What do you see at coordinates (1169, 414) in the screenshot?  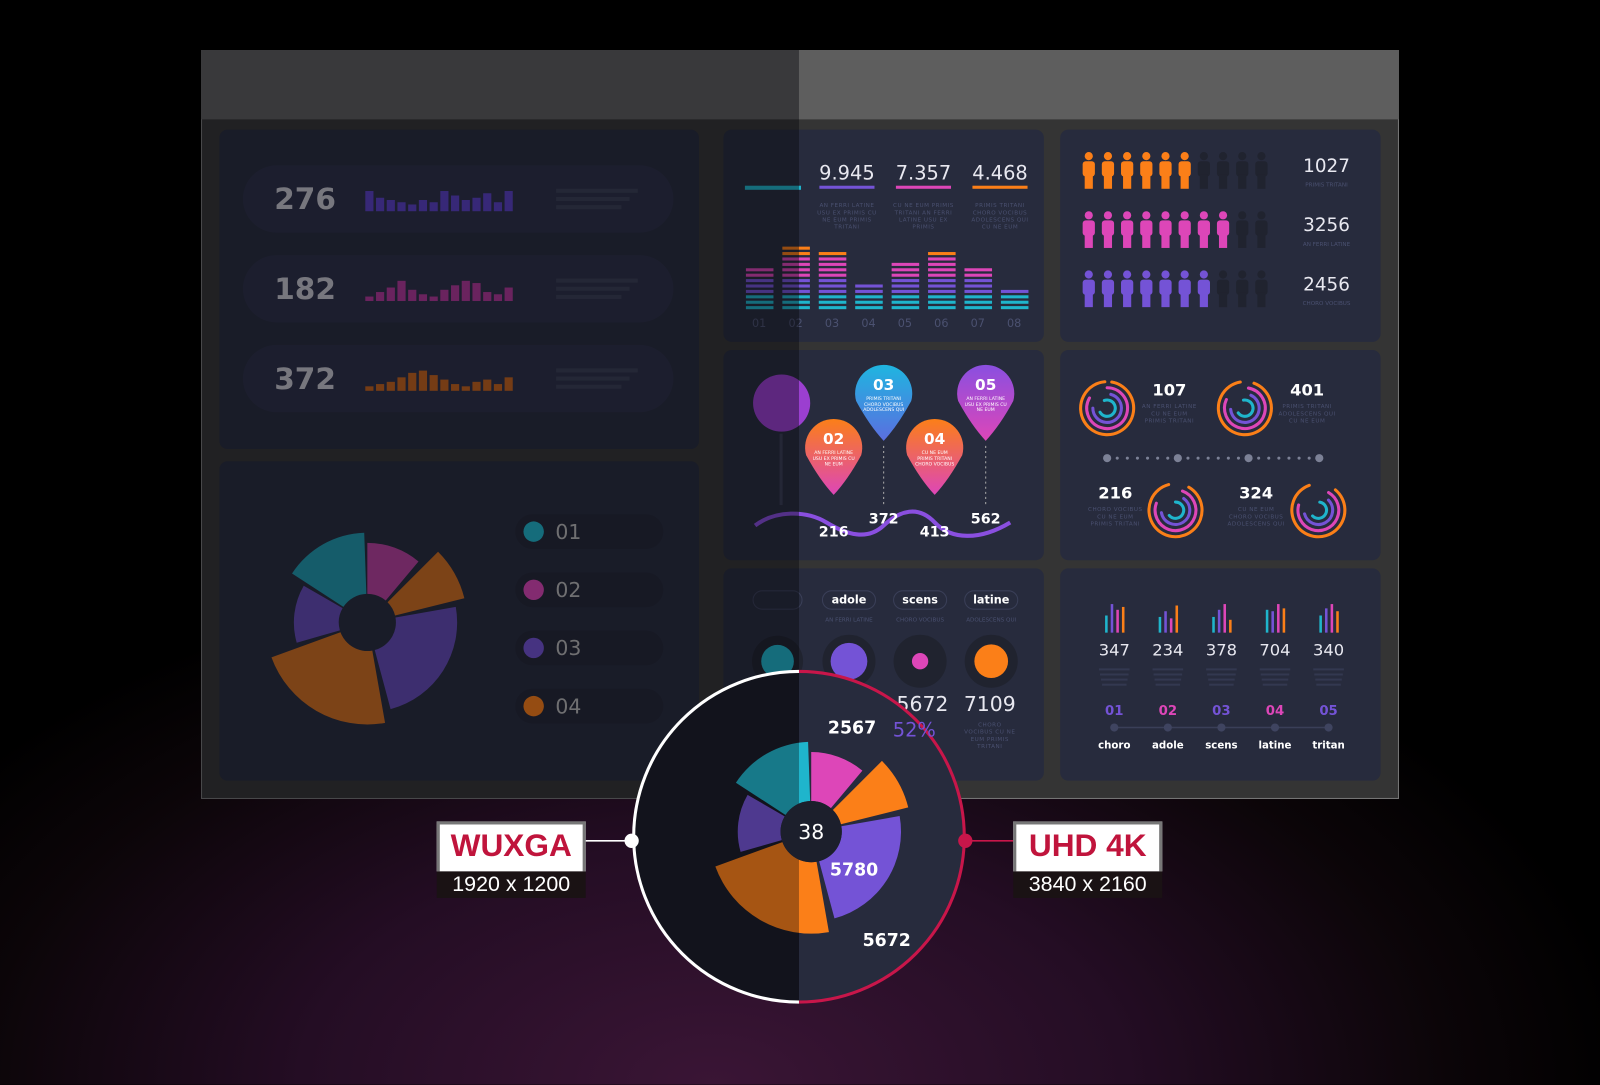 I see `ring-caption: AN FERRI LATINE CU NE EUM PRIMIS TRITANI` at bounding box center [1169, 414].